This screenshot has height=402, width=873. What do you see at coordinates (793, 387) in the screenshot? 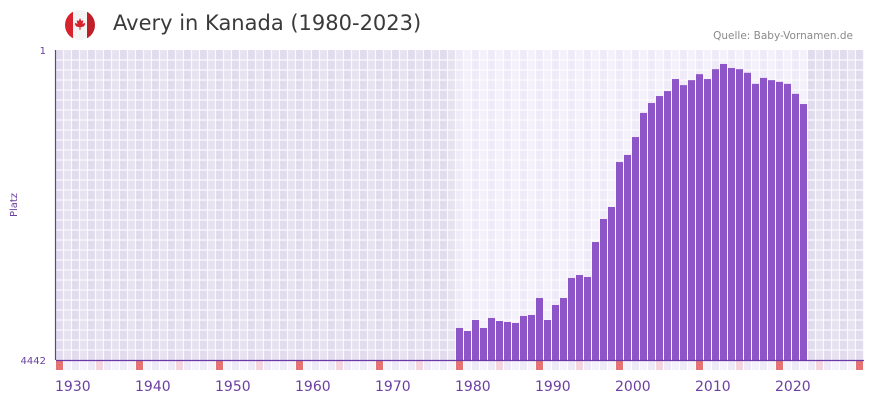
I see `x-tick-label: 2020` at bounding box center [793, 387].